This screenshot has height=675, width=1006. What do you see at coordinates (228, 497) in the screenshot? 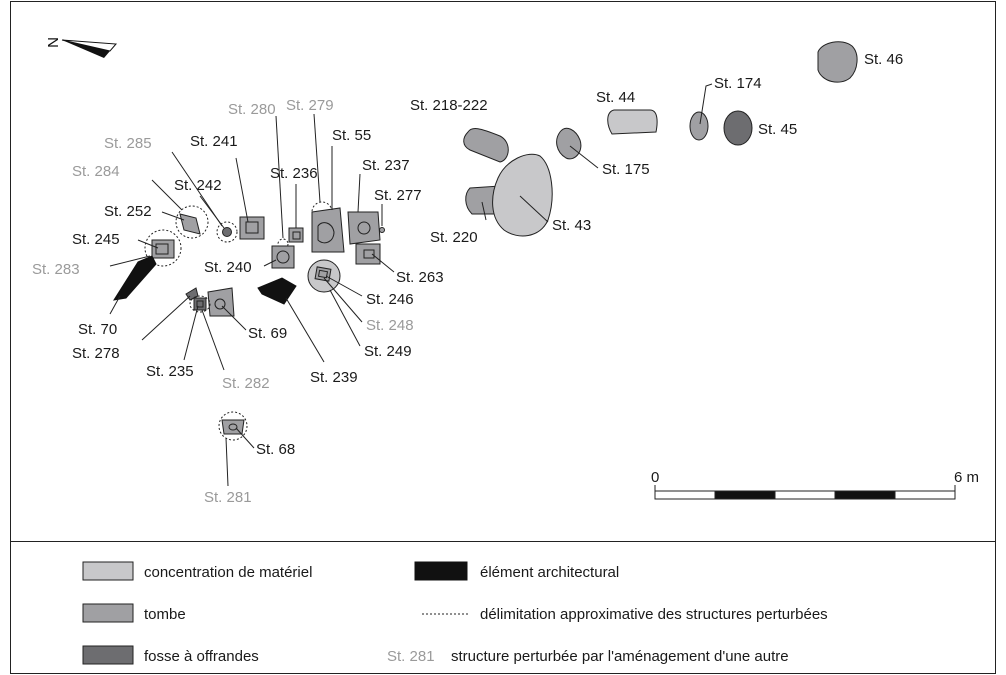
I see `label-st281: St. 281` at bounding box center [228, 497].